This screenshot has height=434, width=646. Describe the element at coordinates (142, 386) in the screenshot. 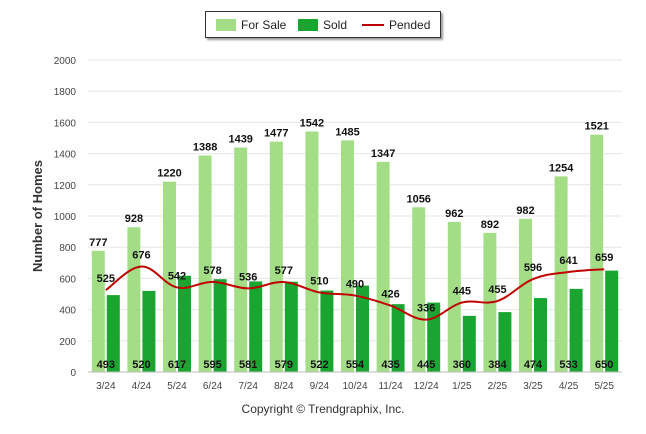

I see `x-tick-label: 4/24` at that location.